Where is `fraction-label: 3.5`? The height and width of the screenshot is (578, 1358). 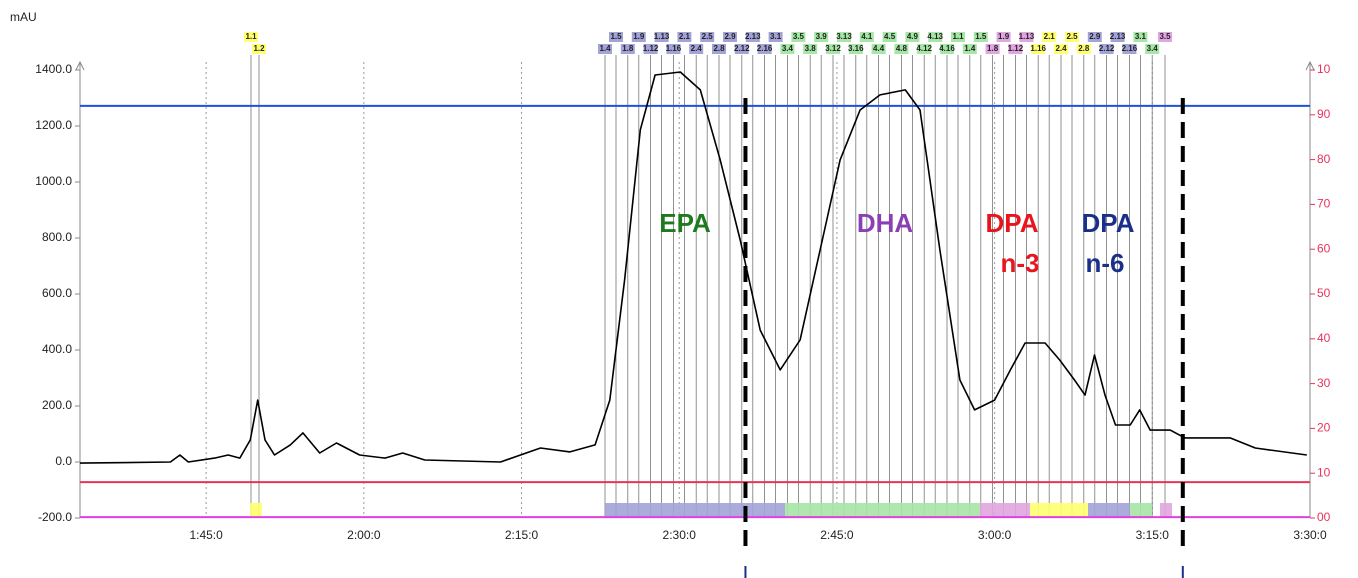
fraction-label: 3.5 is located at coordinates (1165, 36).